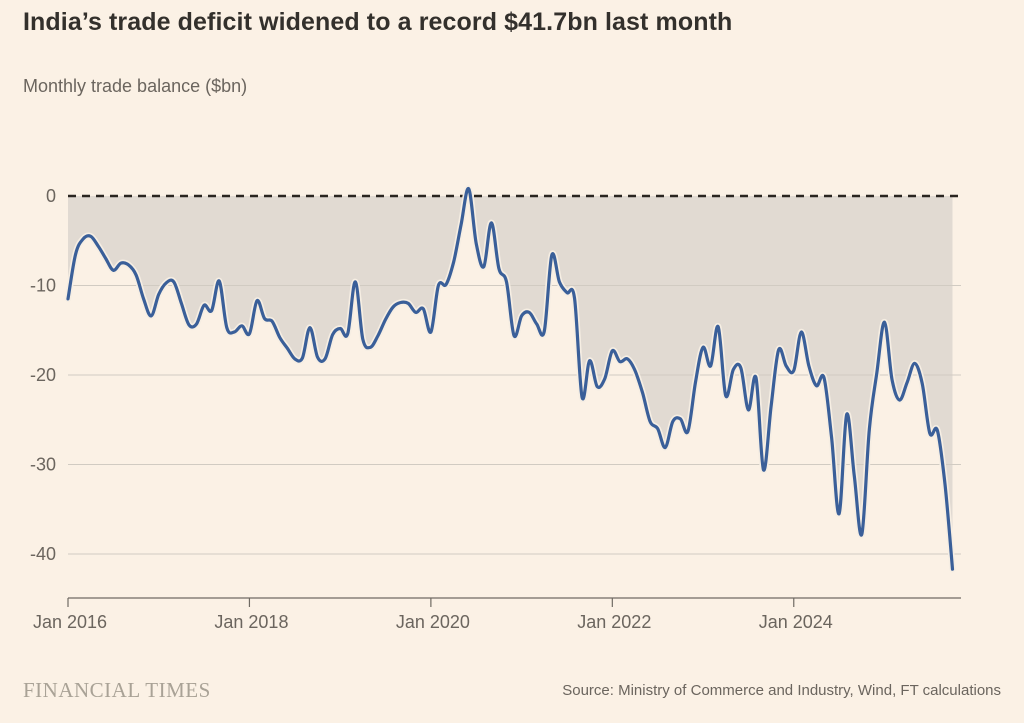 Image resolution: width=1024 pixels, height=723 pixels. Describe the element at coordinates (70, 622) in the screenshot. I see `x-axis-label: Jan 2016` at that location.